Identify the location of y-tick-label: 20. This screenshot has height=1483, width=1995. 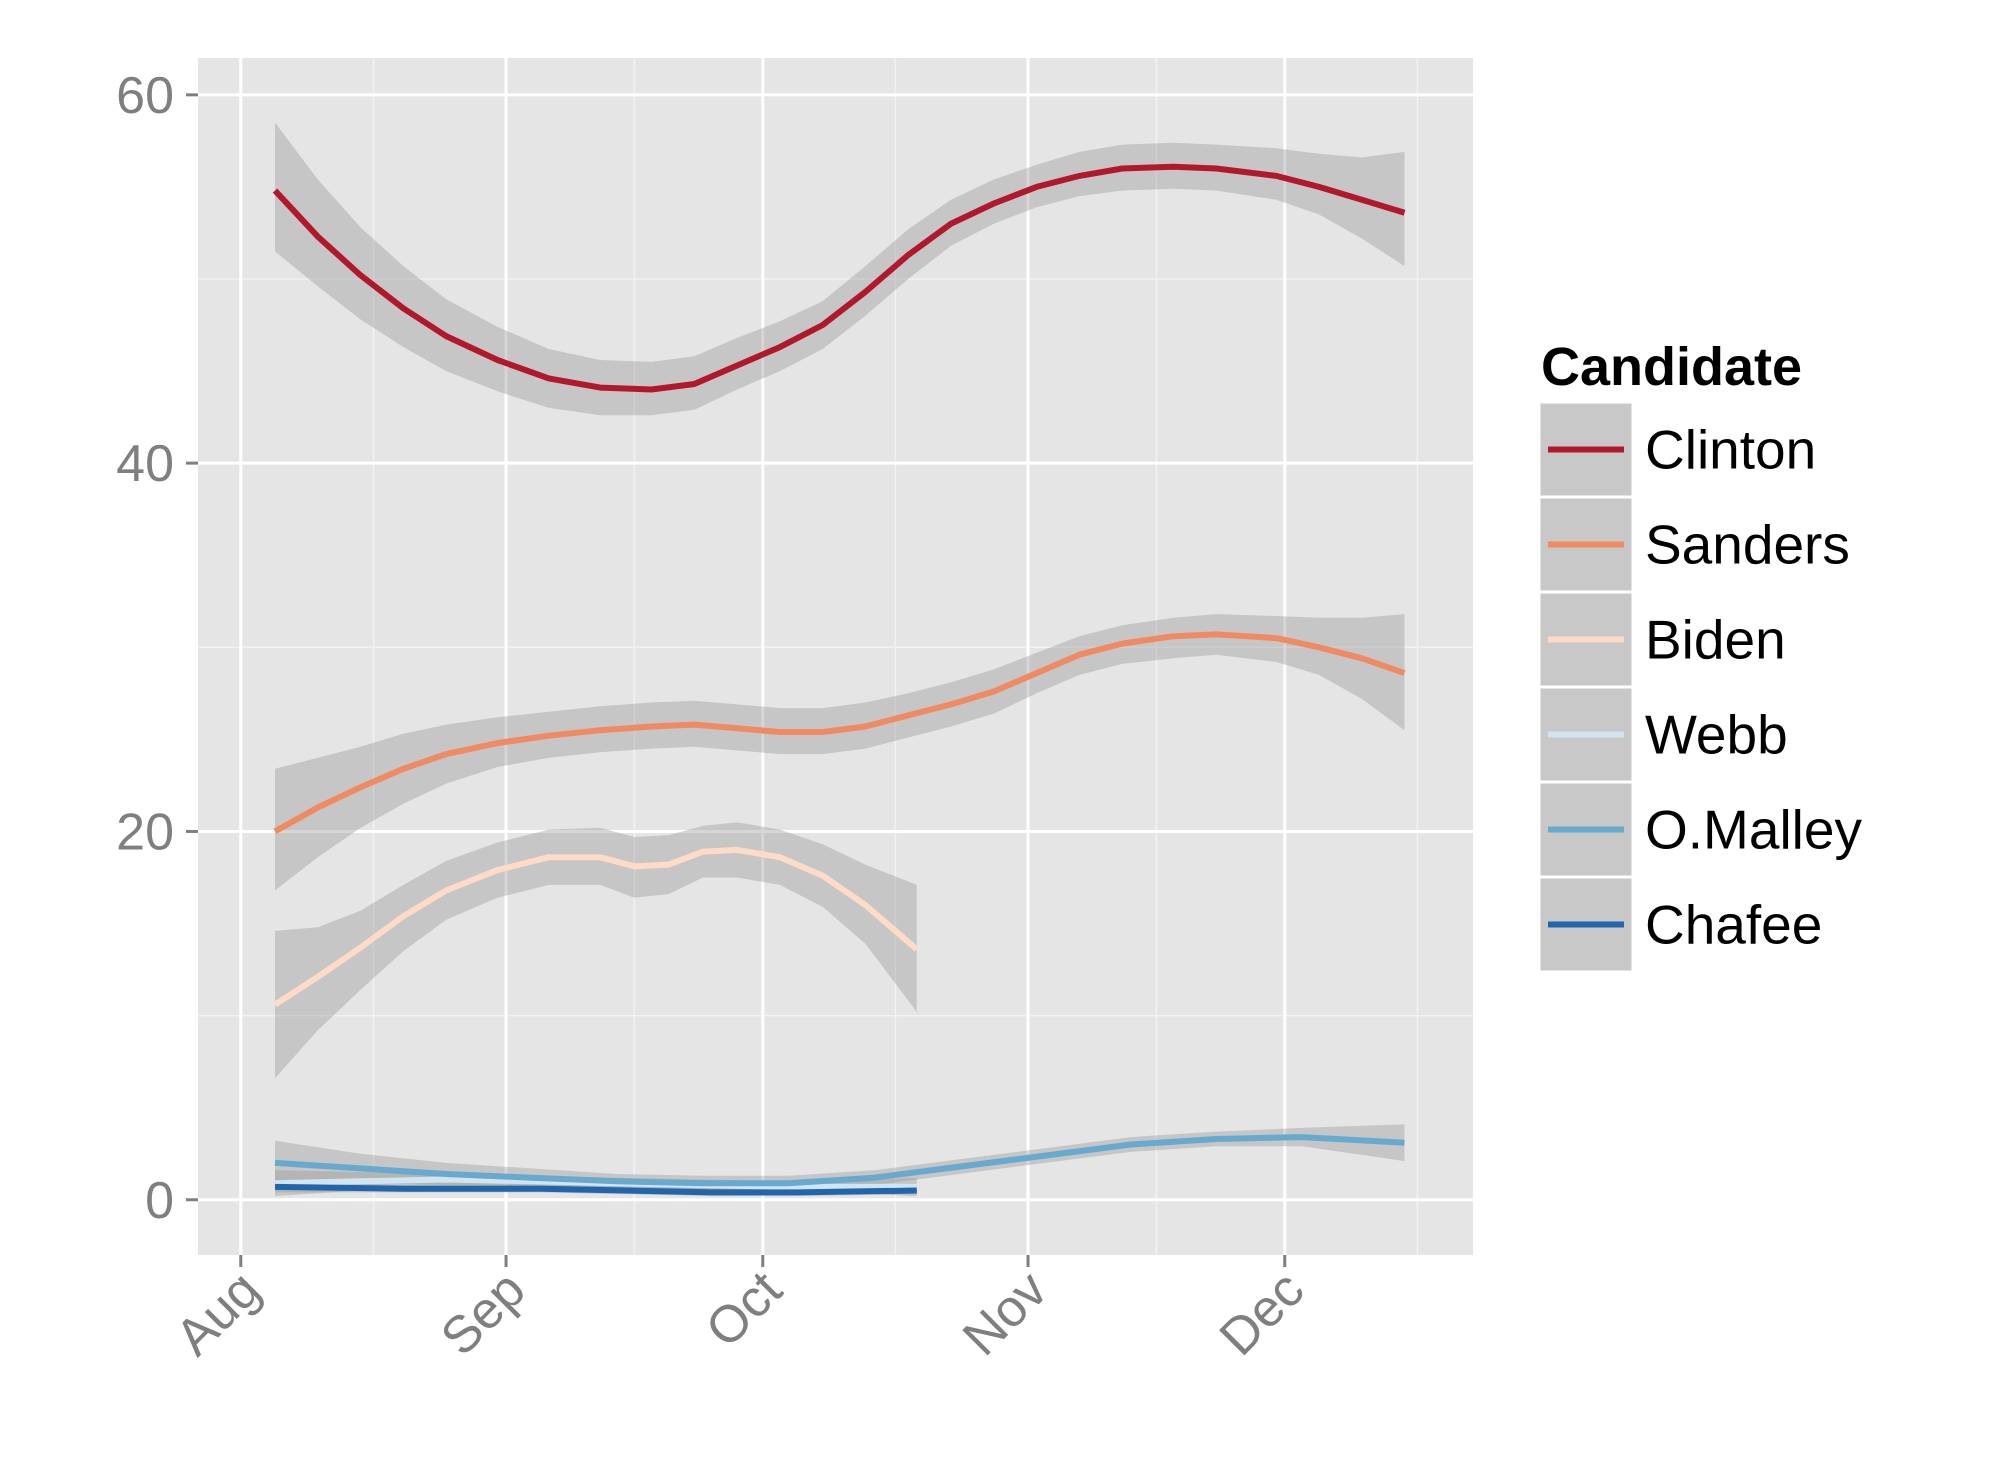
(145, 832).